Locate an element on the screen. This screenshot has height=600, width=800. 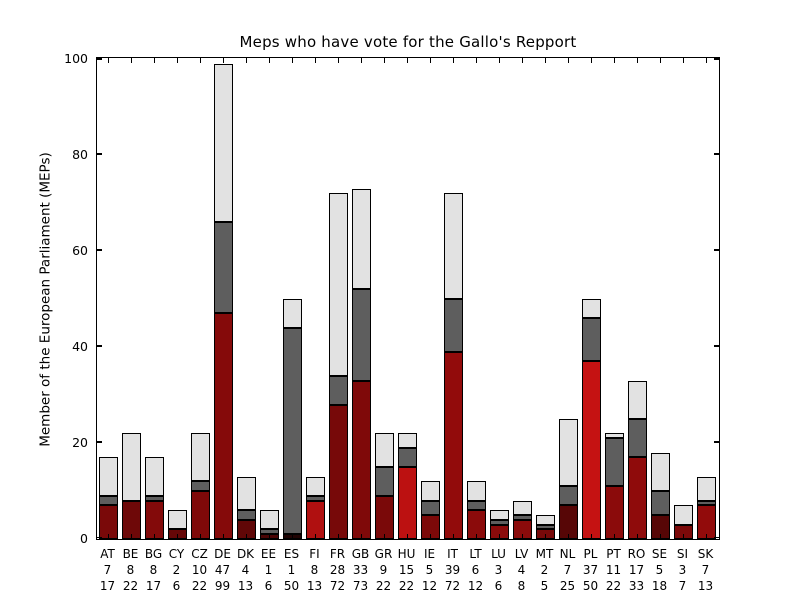
x-tick-label-IT: IT 39 72 is located at coordinates (452, 570).